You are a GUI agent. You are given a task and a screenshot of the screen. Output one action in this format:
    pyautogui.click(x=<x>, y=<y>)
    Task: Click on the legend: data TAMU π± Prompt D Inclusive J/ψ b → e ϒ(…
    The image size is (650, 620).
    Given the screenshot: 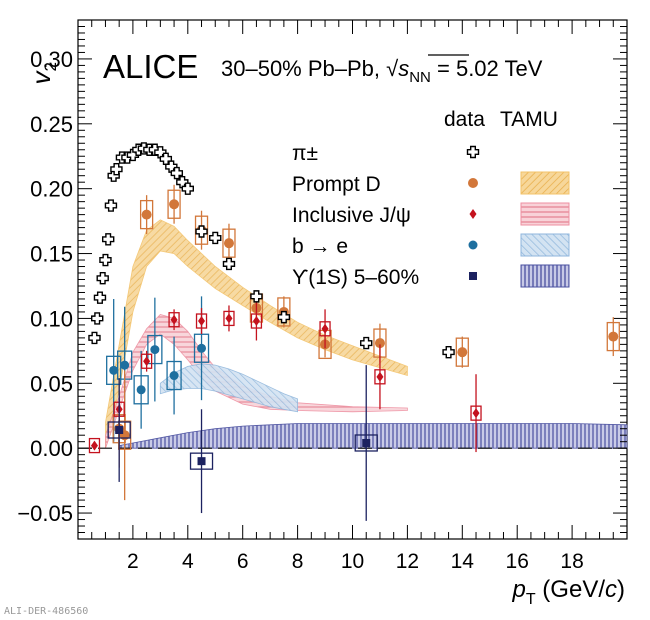 What is the action you would take?
    pyautogui.click(x=431, y=198)
    